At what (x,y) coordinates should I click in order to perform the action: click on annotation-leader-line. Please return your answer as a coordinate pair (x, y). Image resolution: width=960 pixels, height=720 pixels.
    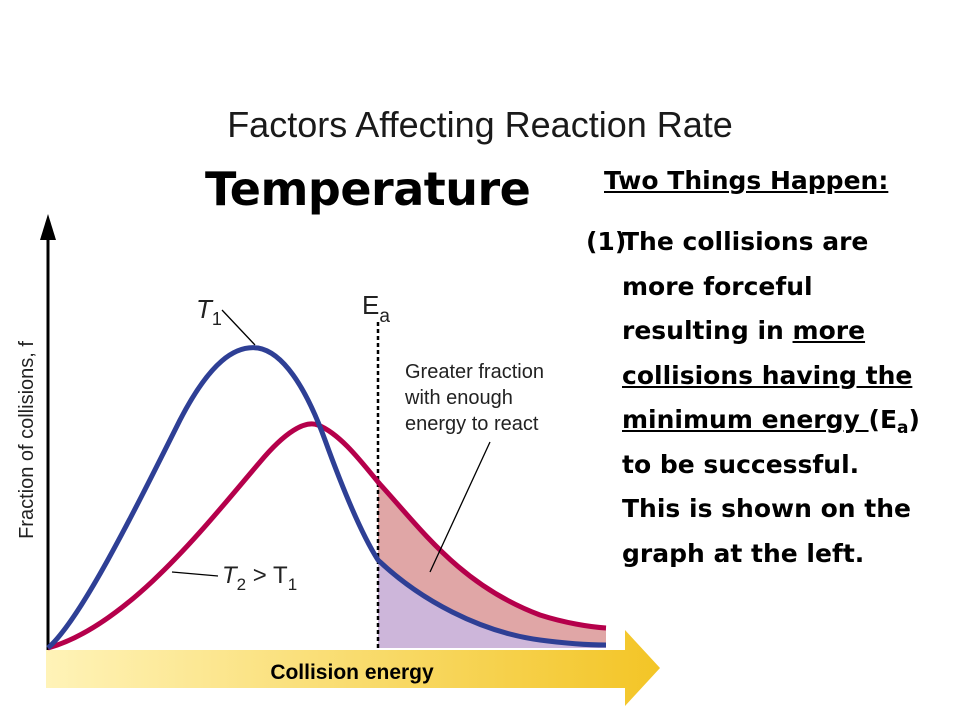
    Looking at the image, I should click on (460, 507).